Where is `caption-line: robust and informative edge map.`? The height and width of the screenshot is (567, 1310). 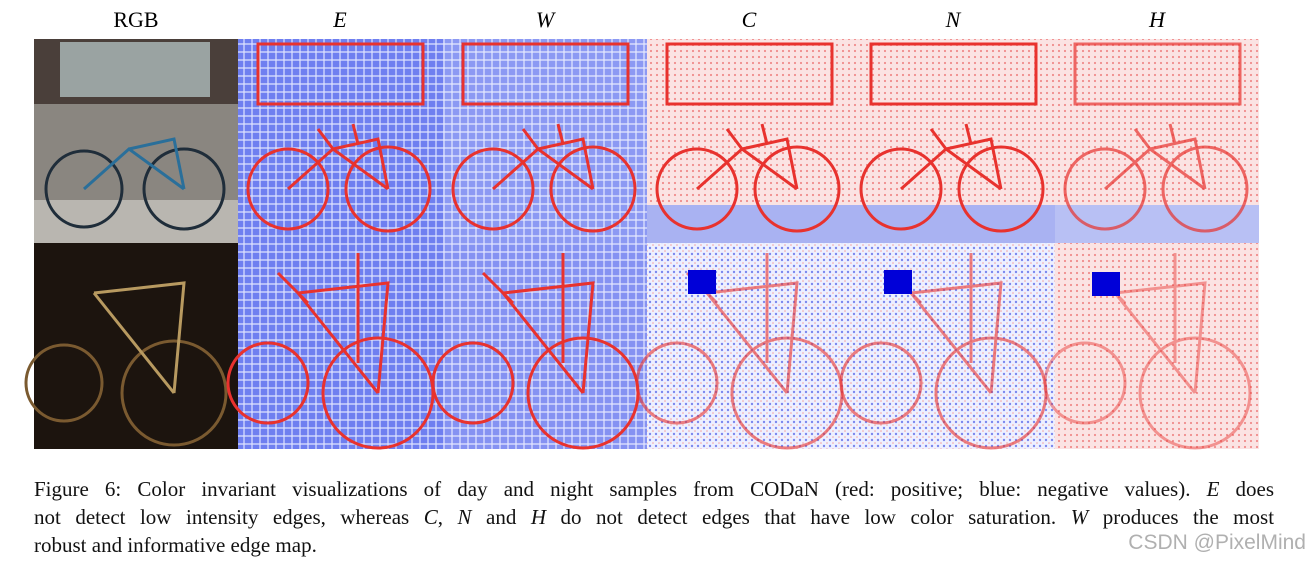 caption-line: robust and informative edge map. is located at coordinates (654, 545).